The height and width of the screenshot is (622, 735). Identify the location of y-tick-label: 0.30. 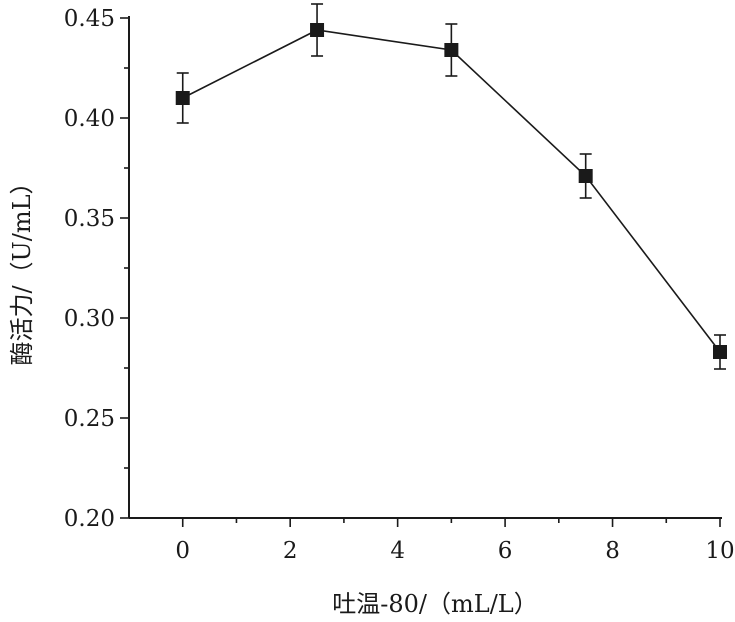
(89, 319).